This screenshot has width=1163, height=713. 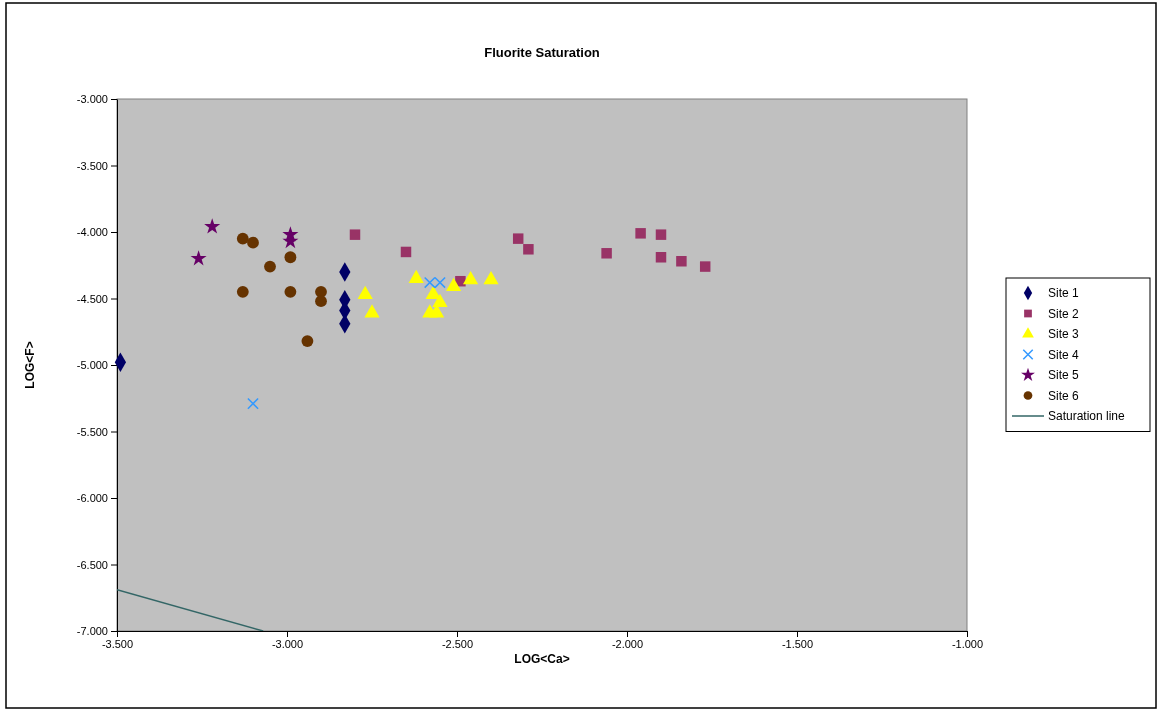 I want to click on y-tick-label: -5.500, so click(x=92, y=431).